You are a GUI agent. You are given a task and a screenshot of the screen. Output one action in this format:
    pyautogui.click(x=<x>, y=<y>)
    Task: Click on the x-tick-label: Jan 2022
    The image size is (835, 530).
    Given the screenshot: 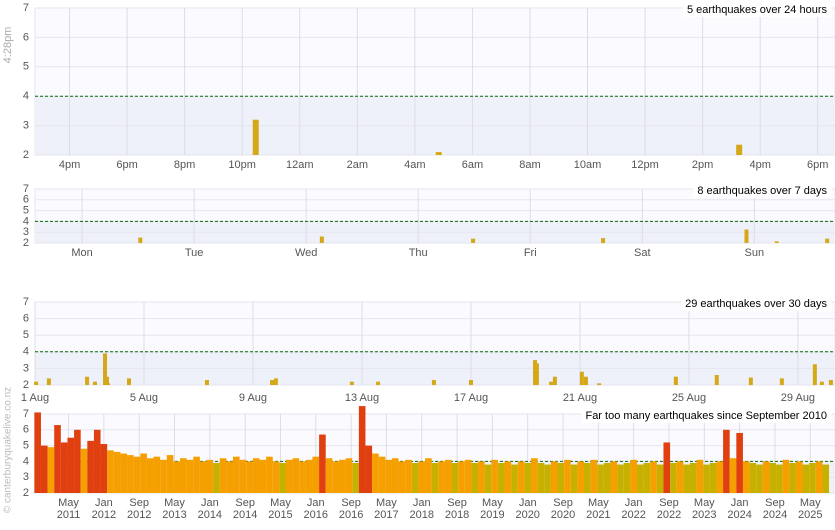 What is the action you would take?
    pyautogui.click(x=633, y=509)
    